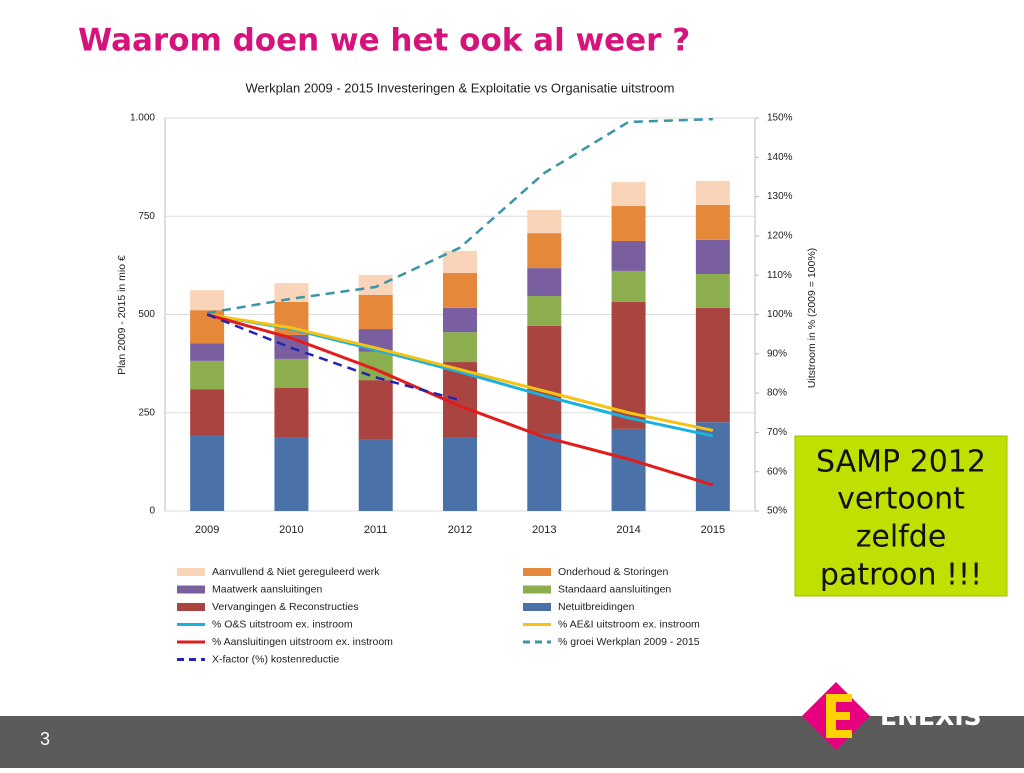  I want to click on y2-tick-label: 80%, so click(777, 393).